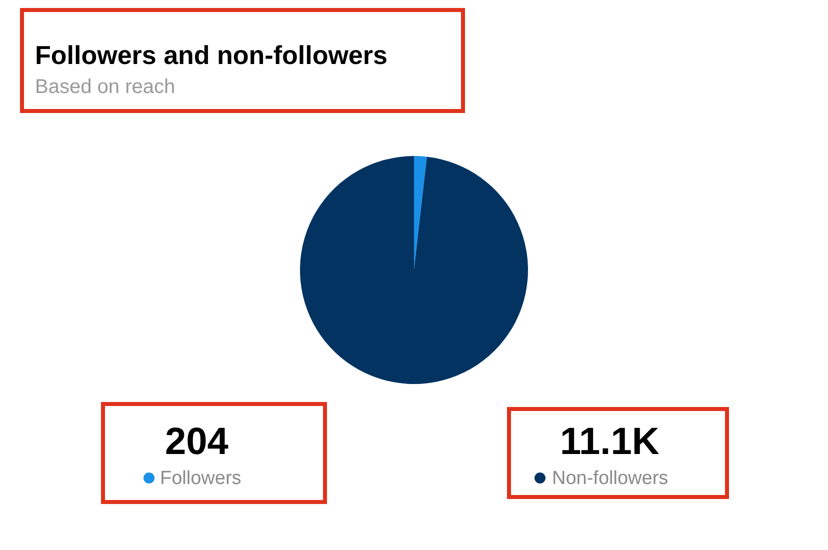 Image resolution: width=828 pixels, height=550 pixels. I want to click on legend-label: Followers, so click(201, 478).